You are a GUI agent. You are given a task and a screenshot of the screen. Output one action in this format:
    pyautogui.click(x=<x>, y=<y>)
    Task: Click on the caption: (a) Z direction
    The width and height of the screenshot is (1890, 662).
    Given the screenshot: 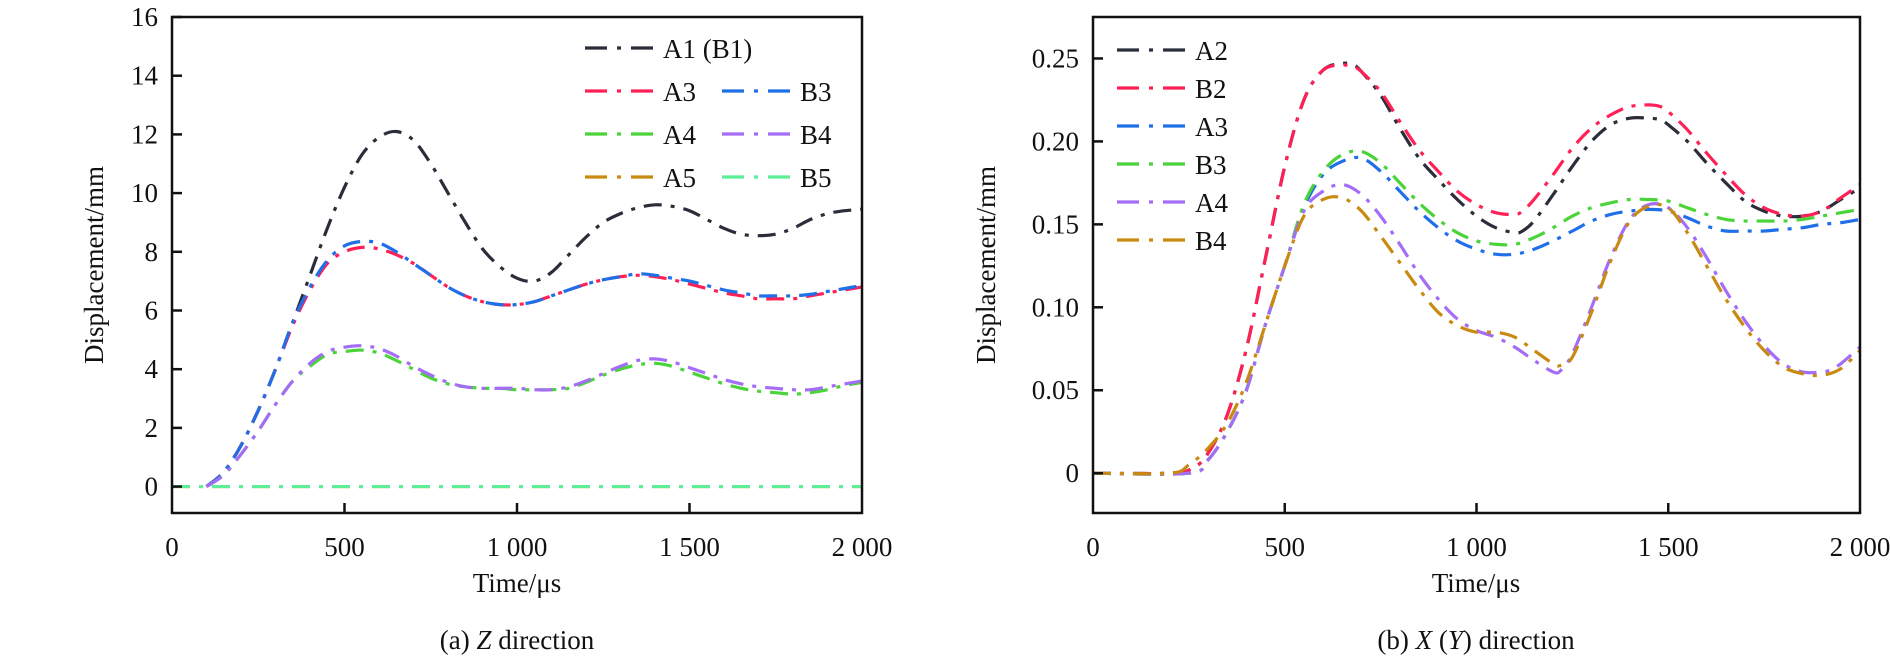 What is the action you would take?
    pyautogui.click(x=517, y=640)
    